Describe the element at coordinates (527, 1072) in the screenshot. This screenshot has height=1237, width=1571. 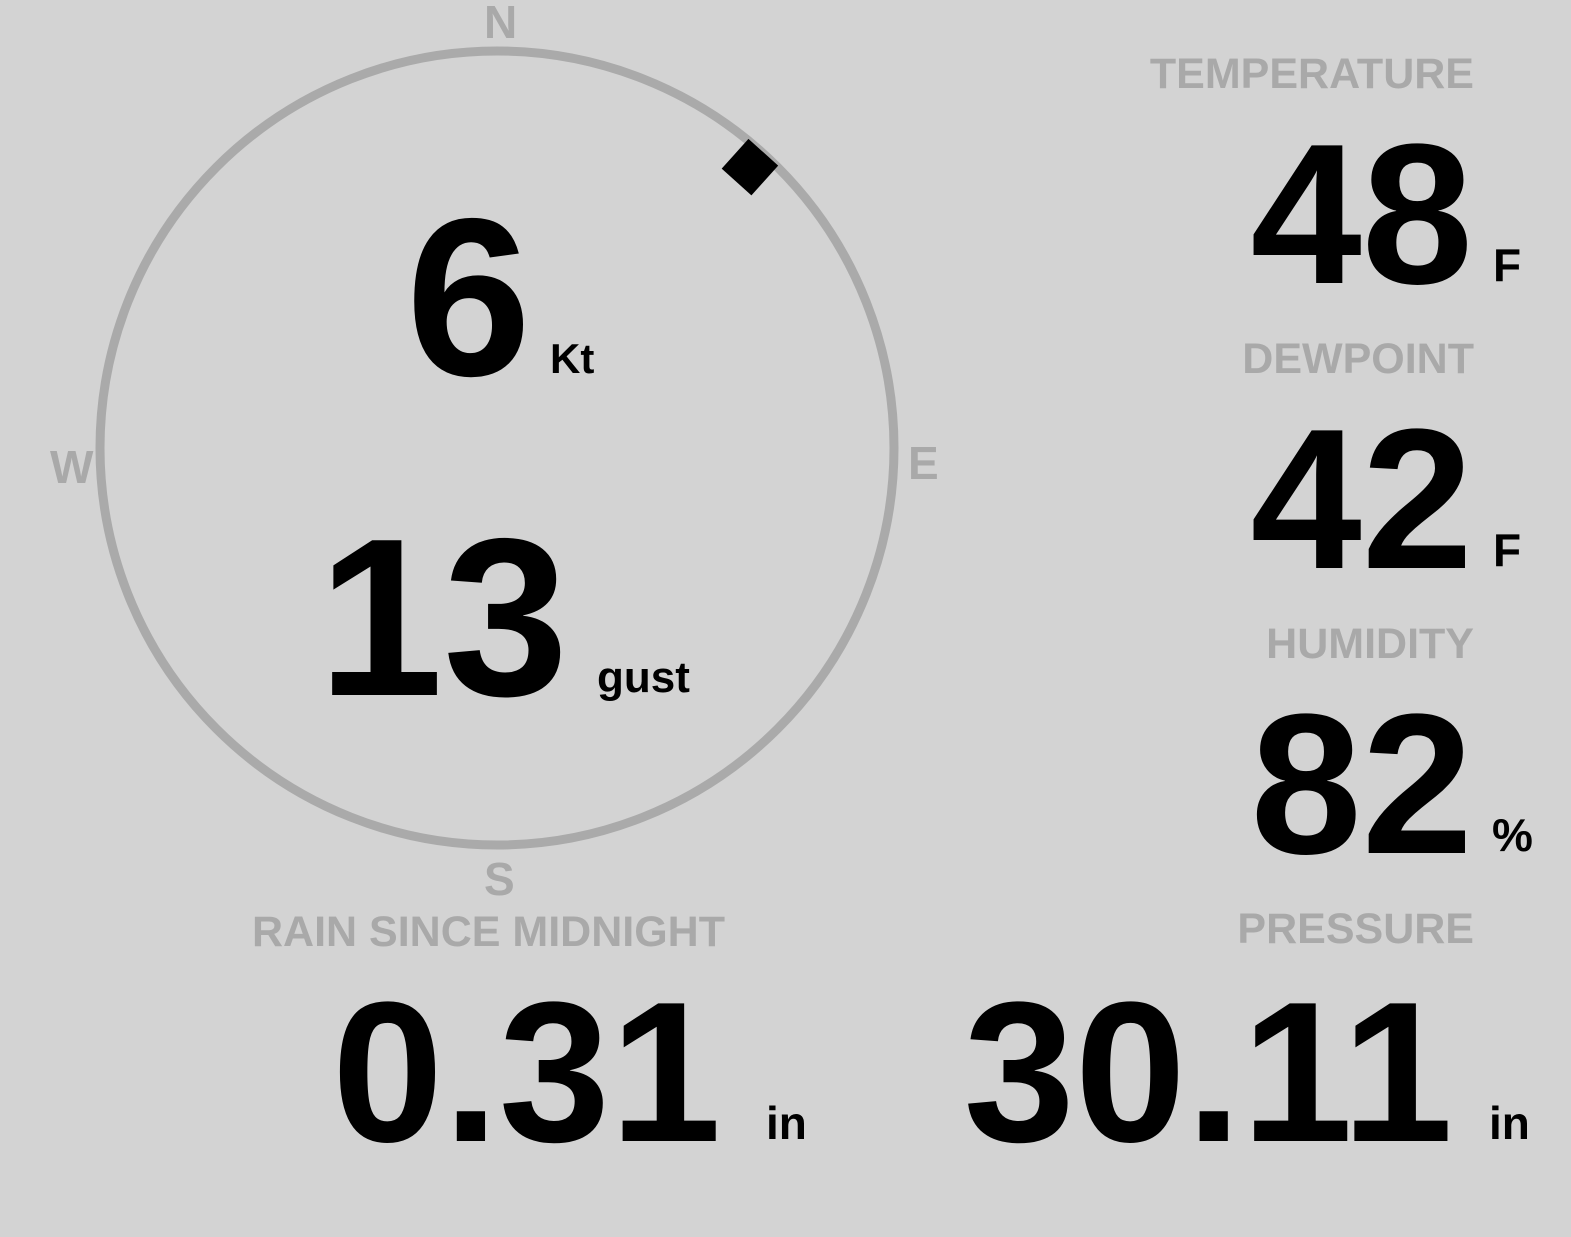
I see `rain-value: 0.31` at that location.